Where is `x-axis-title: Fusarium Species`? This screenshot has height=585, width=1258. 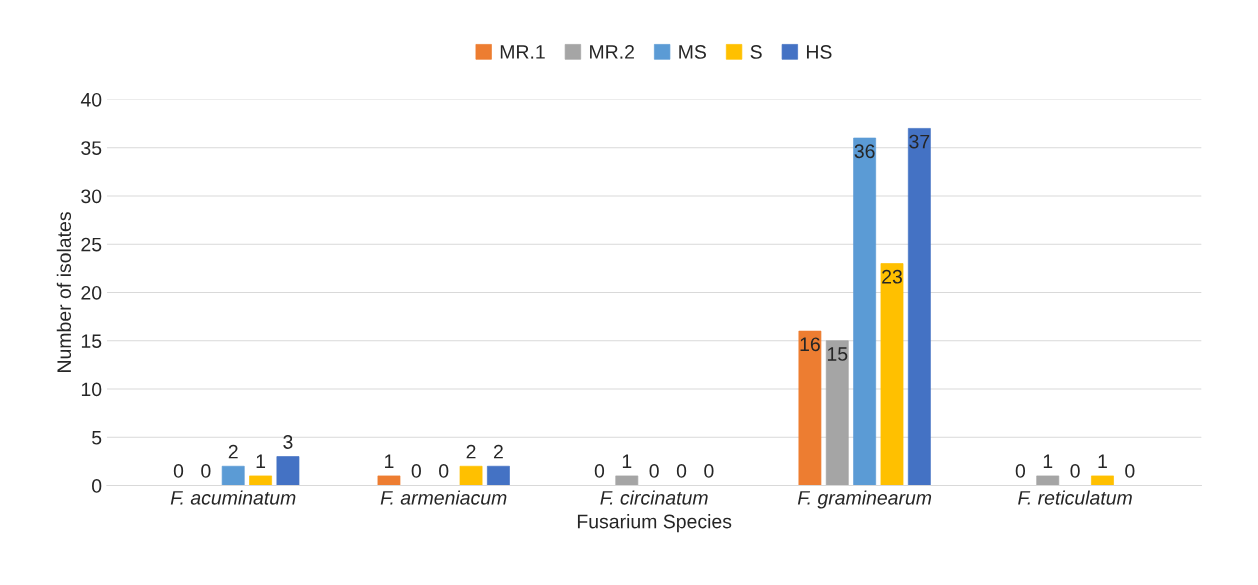 x-axis-title: Fusarium Species is located at coordinates (654, 523).